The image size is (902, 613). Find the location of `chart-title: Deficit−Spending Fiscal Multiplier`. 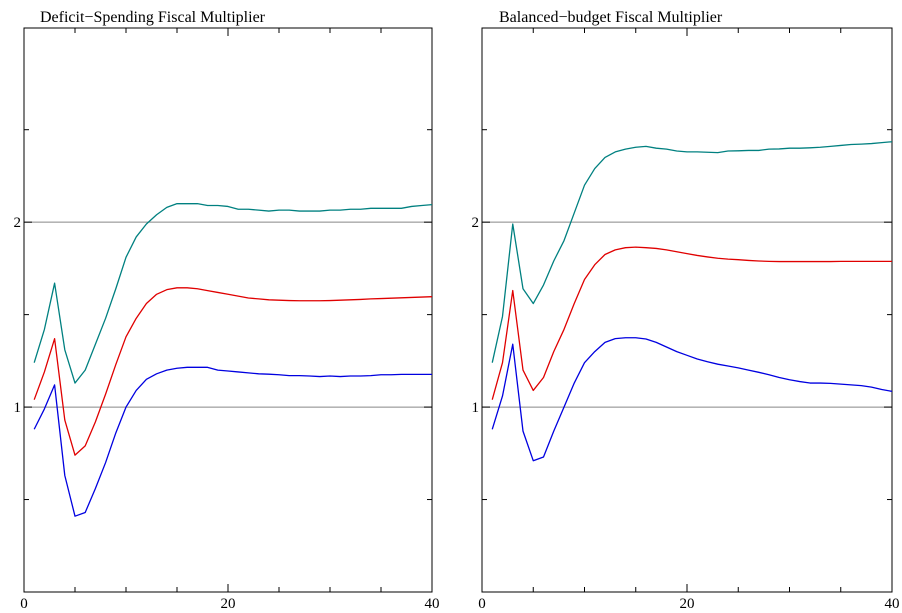

chart-title: Deficit−Spending Fiscal Multiplier is located at coordinates (153, 17).